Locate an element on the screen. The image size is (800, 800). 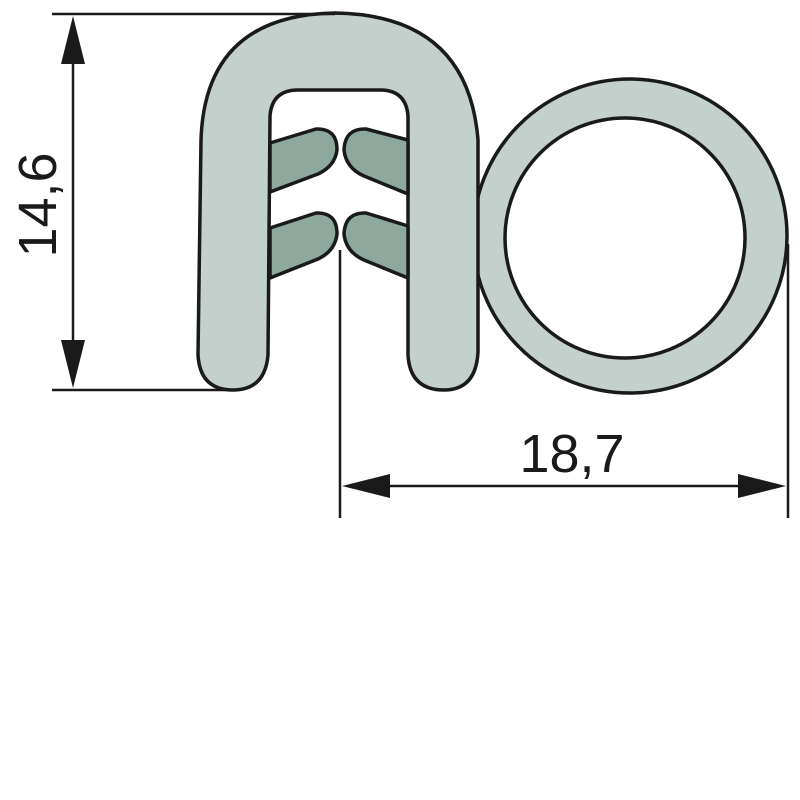
gripping-lips is located at coordinates (339, 203).